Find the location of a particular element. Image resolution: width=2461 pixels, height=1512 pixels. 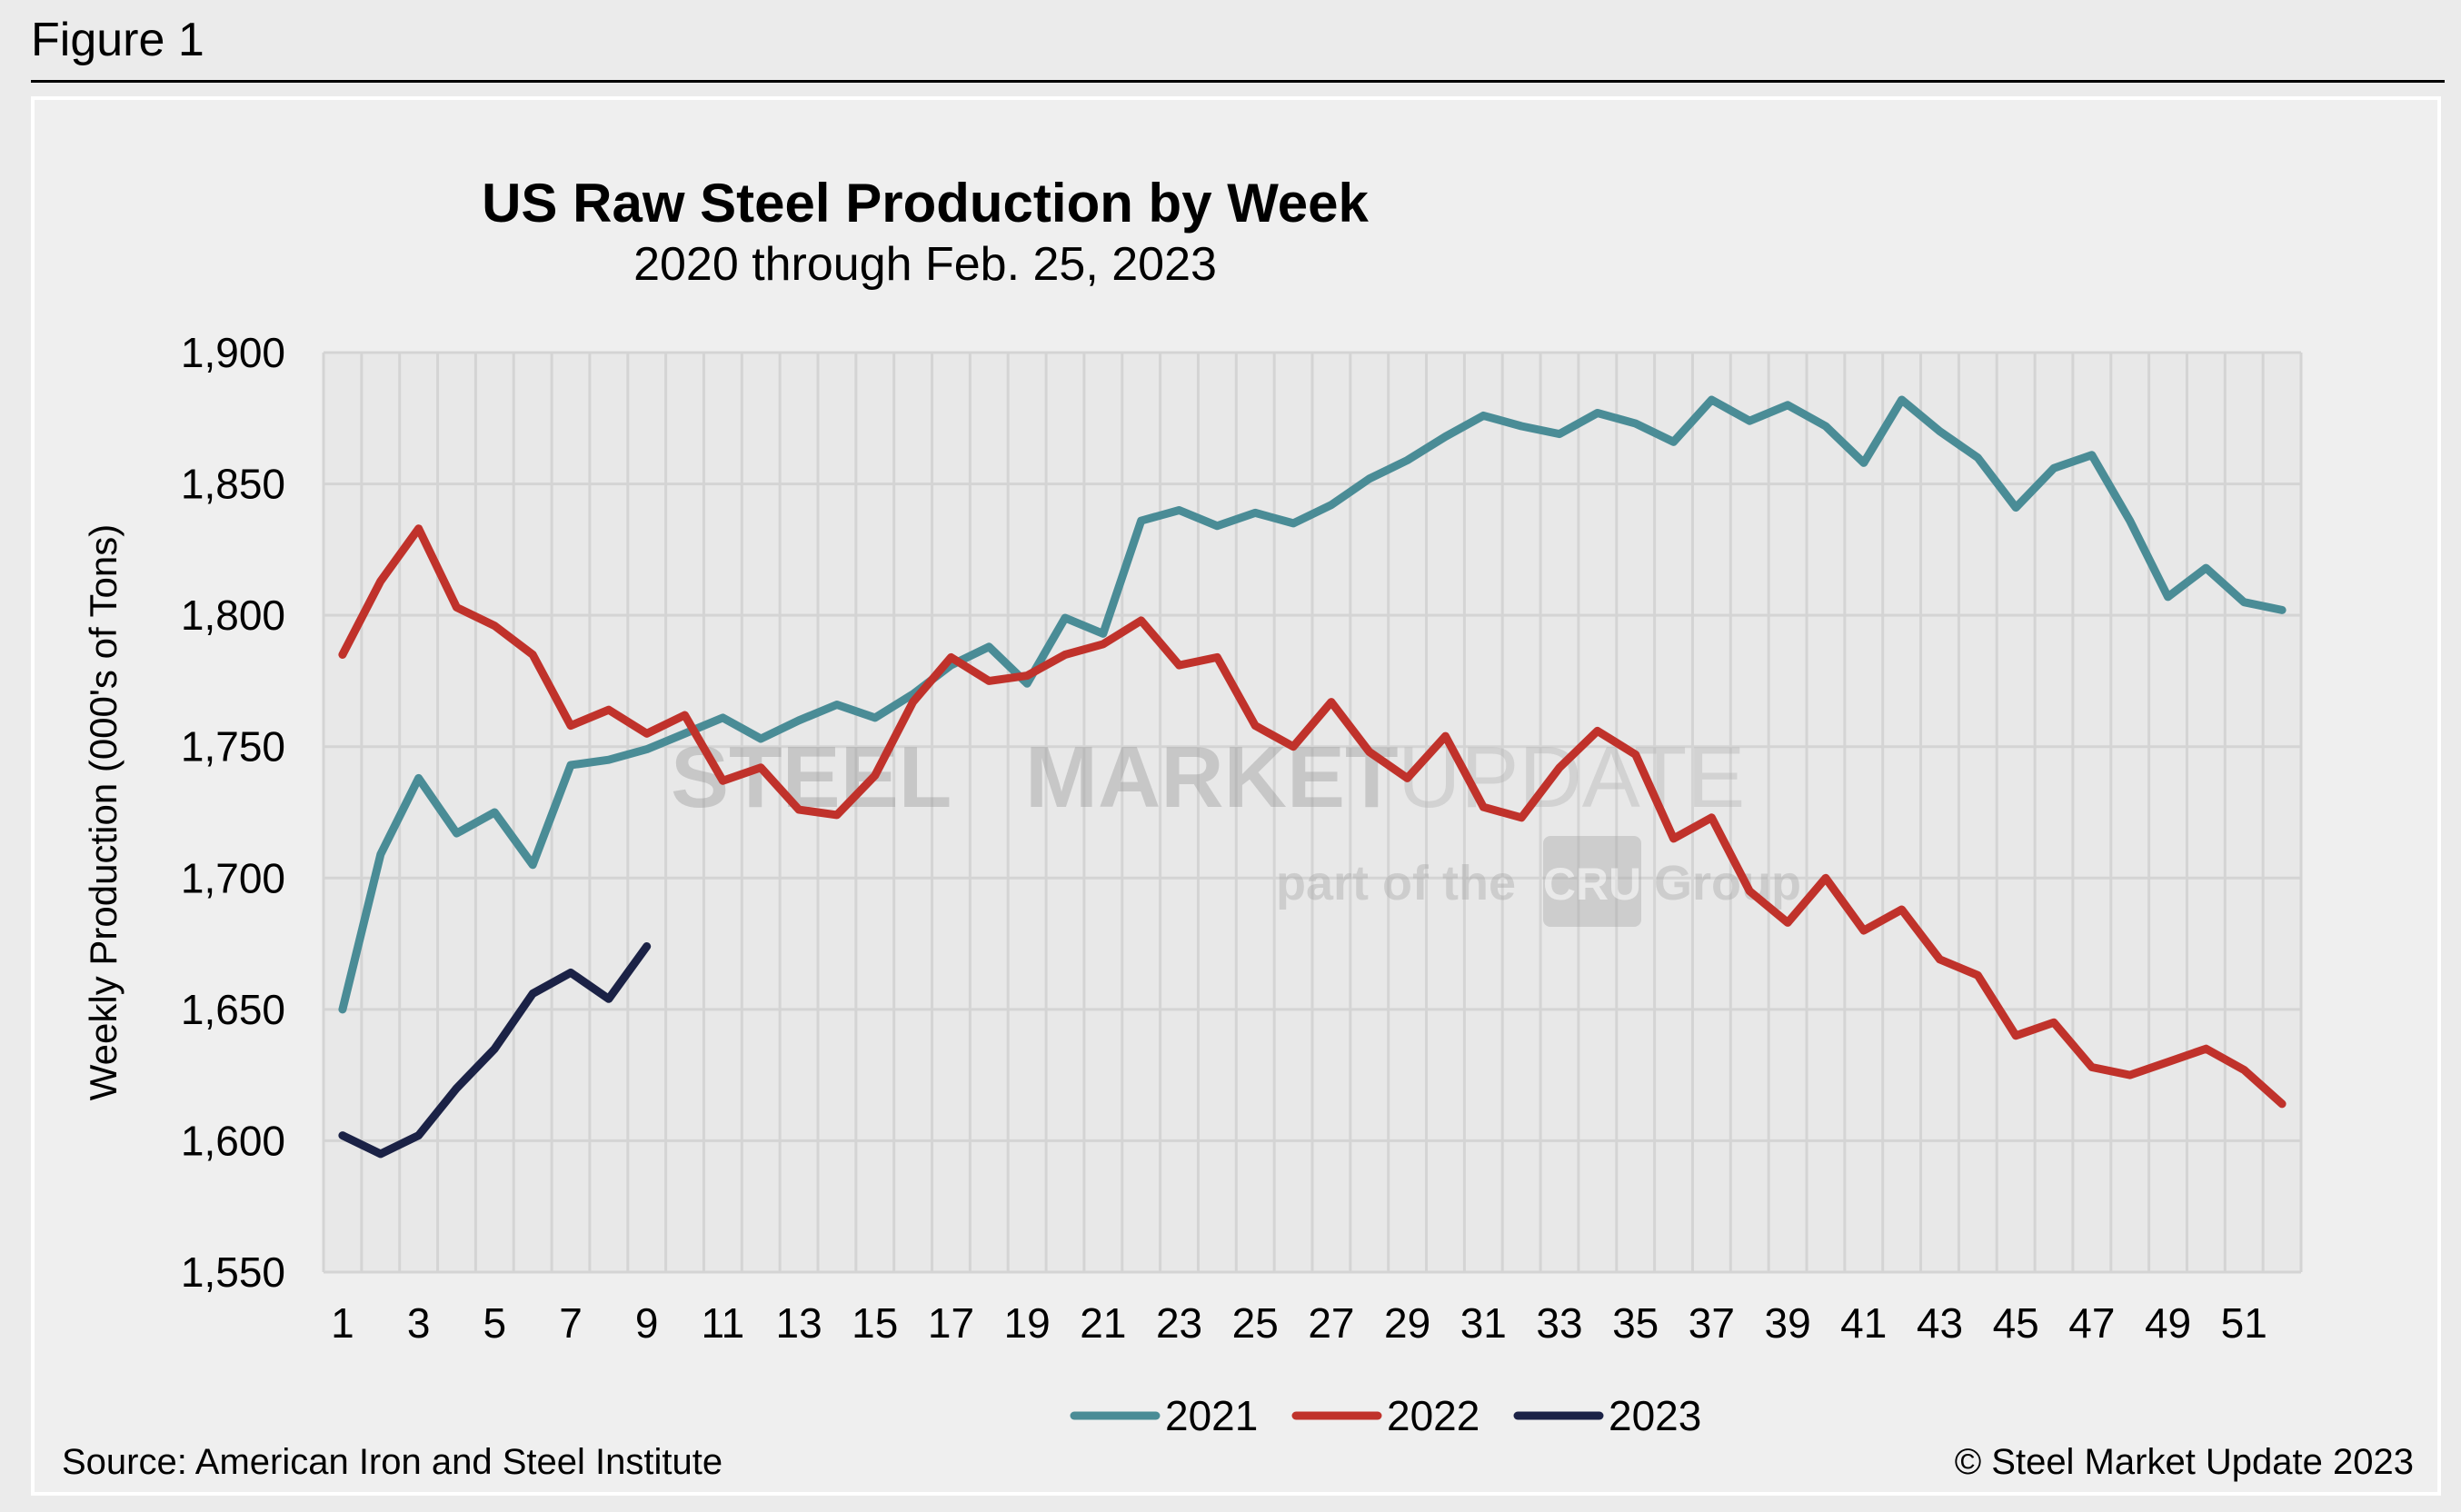

x-tick-label: 47 is located at coordinates (2091, 1323).